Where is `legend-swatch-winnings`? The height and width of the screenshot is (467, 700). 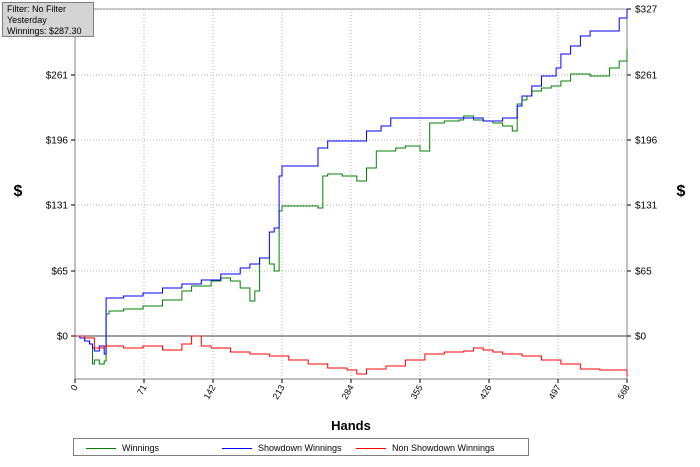 legend-swatch-winnings is located at coordinates (101, 448).